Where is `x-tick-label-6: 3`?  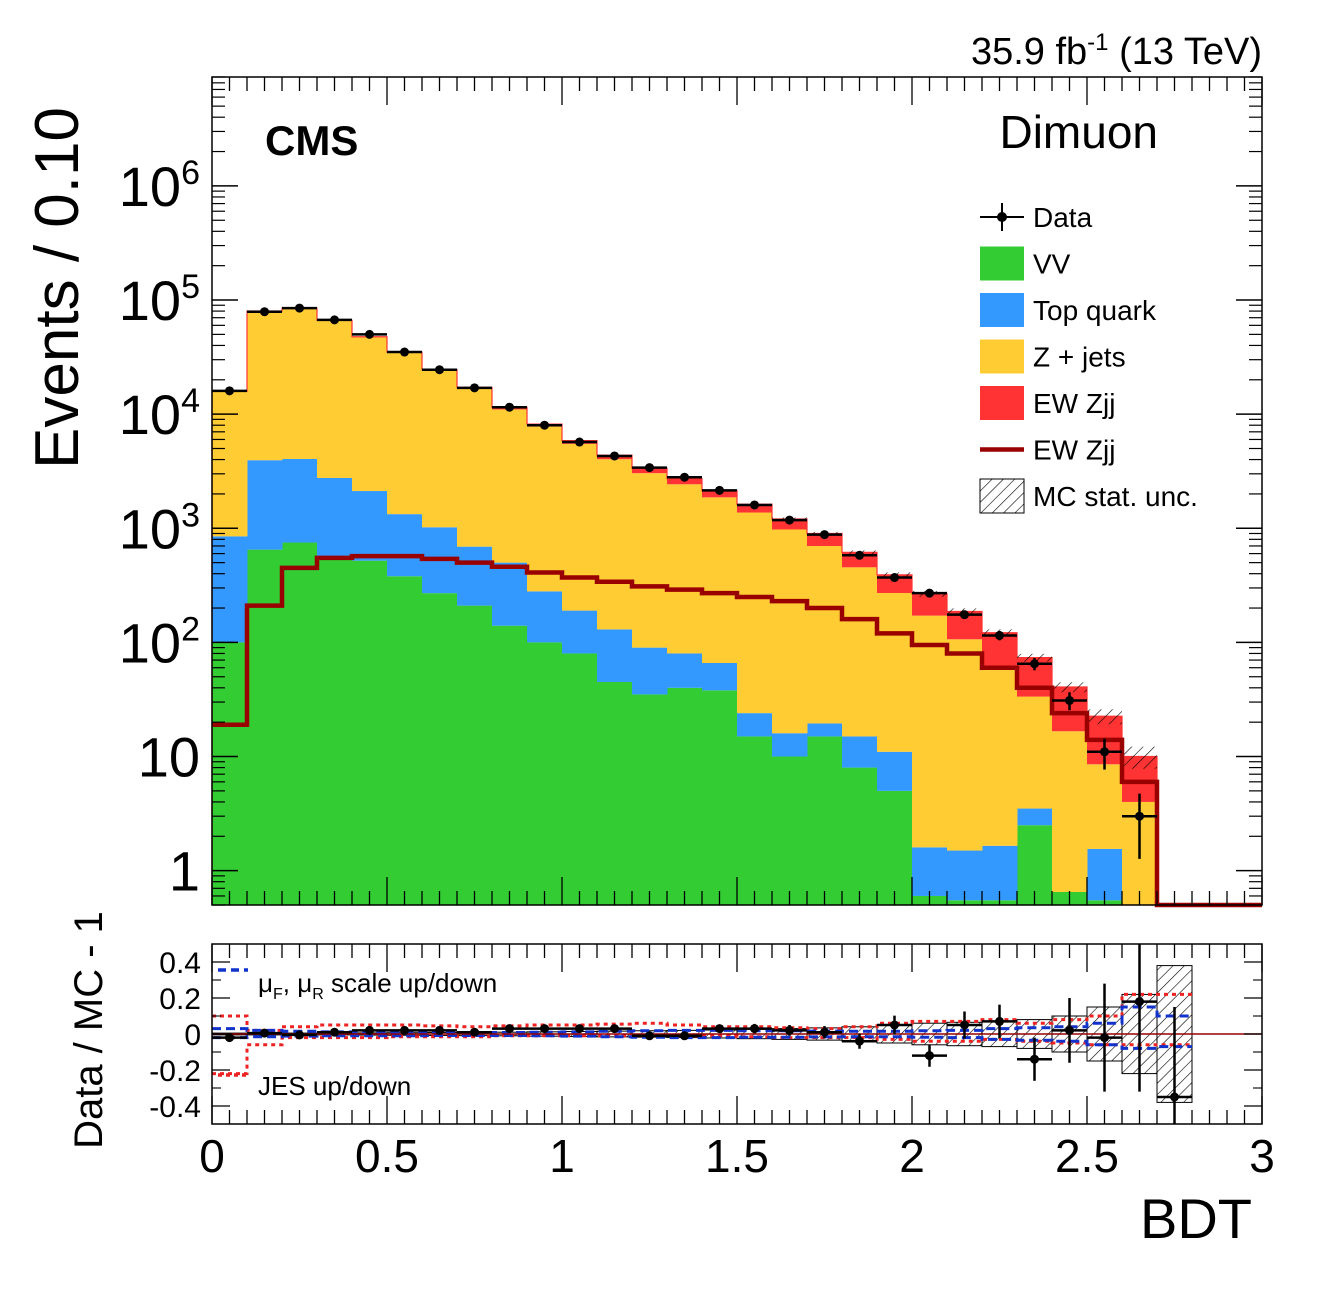 x-tick-label-6: 3 is located at coordinates (1262, 1156).